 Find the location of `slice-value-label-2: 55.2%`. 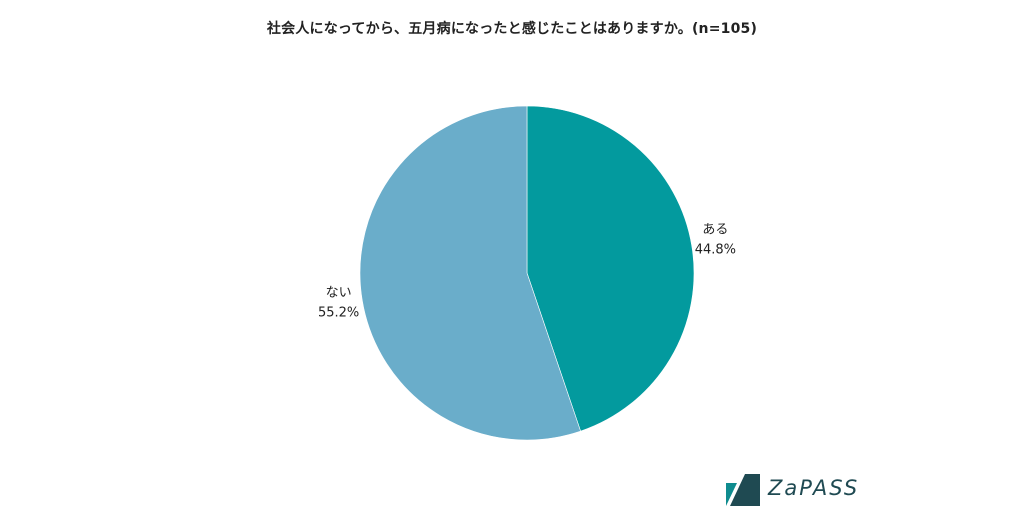

slice-value-label-2: 55.2% is located at coordinates (338, 313).